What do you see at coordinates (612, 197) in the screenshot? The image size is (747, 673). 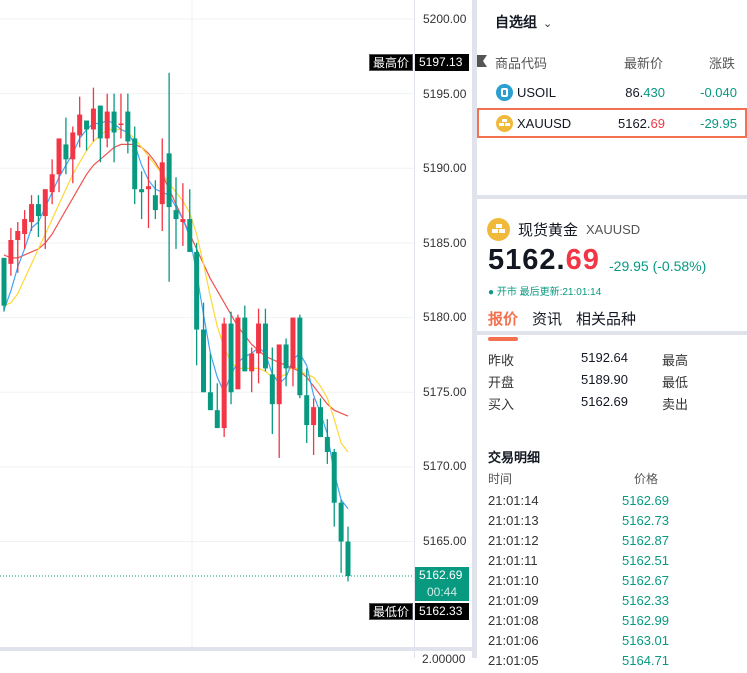 I see `panel-separator` at bounding box center [612, 197].